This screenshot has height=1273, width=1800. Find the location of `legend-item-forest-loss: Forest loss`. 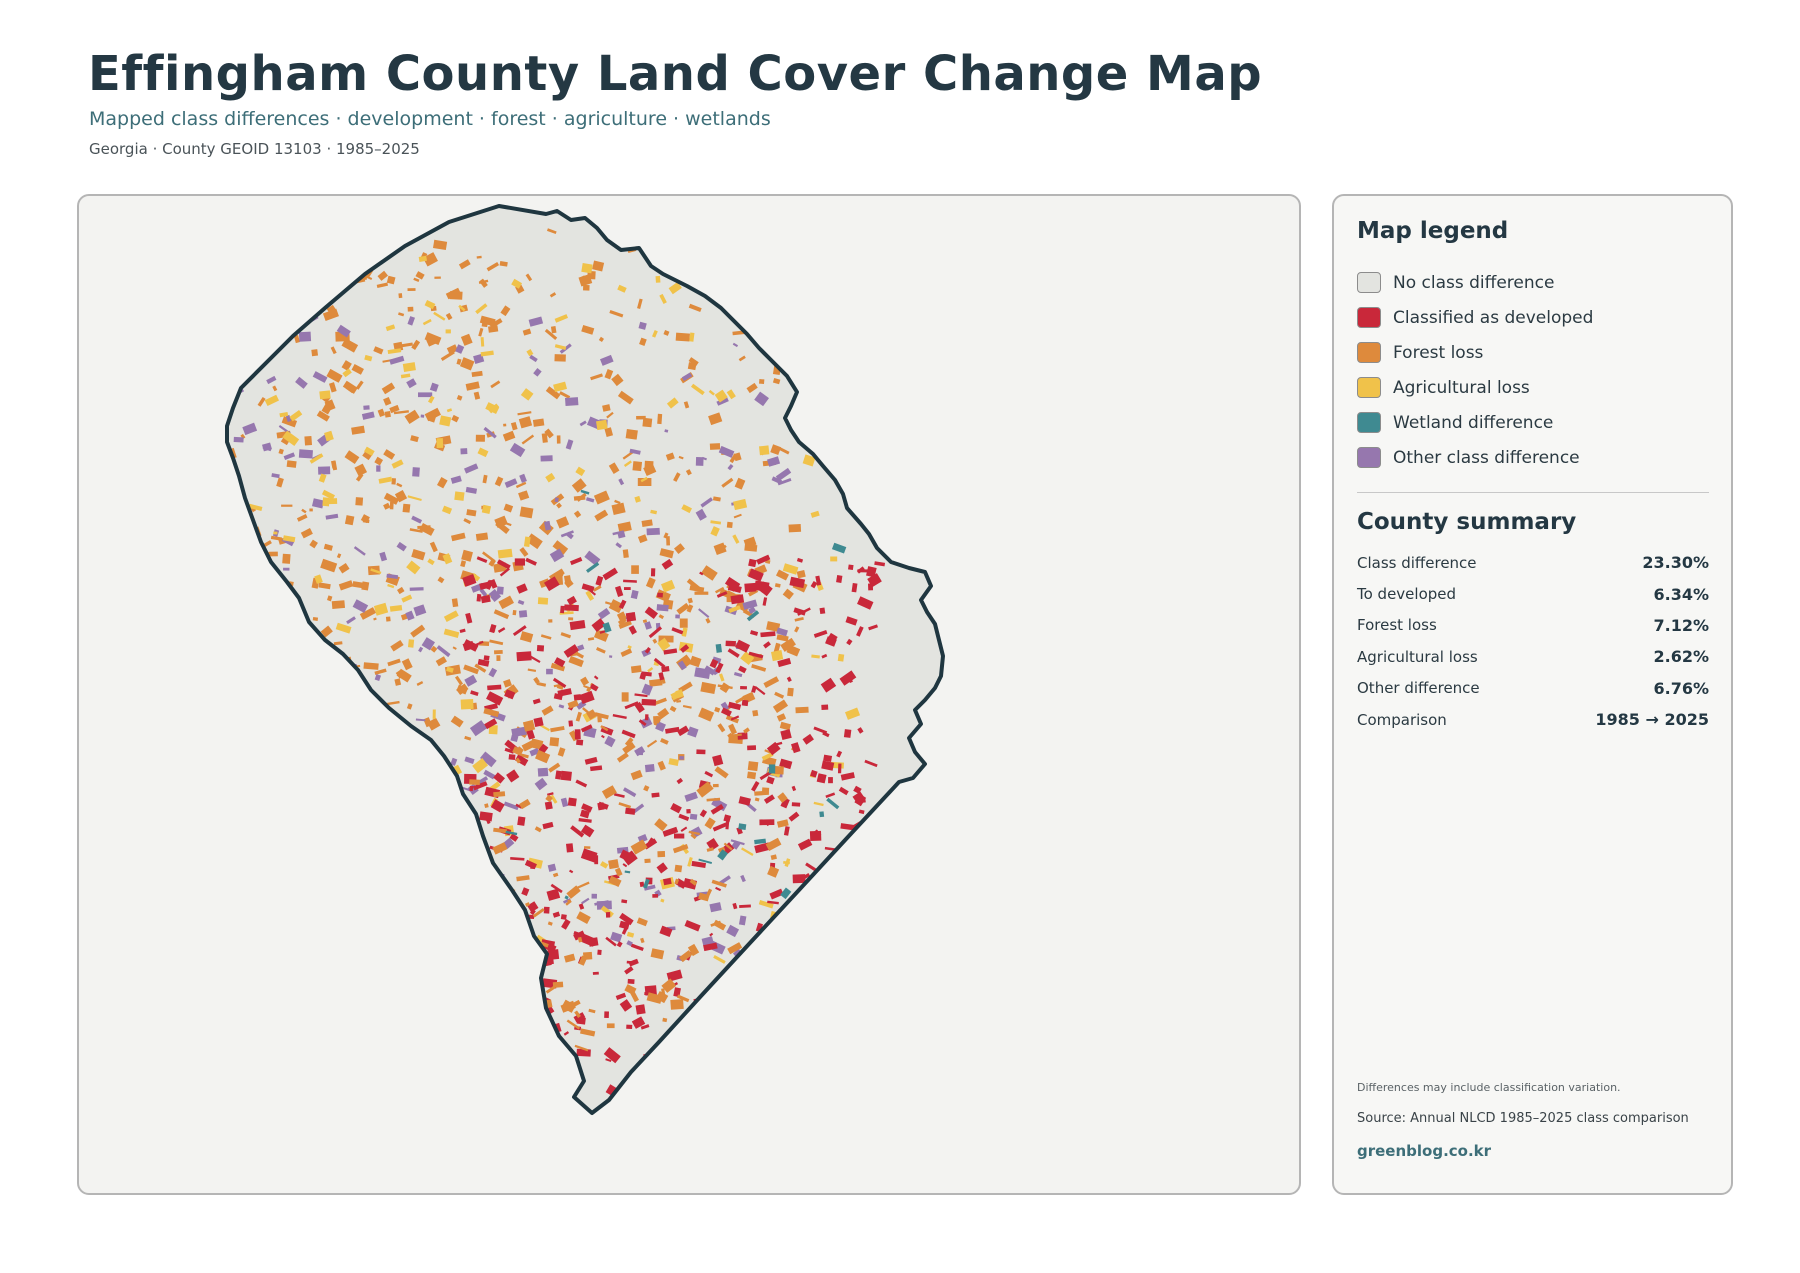

legend-item-forest-loss: Forest loss is located at coordinates (1532, 352).